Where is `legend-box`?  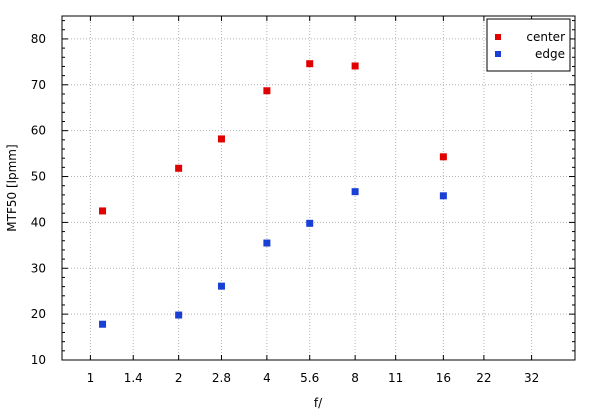
legend-box is located at coordinates (528, 45).